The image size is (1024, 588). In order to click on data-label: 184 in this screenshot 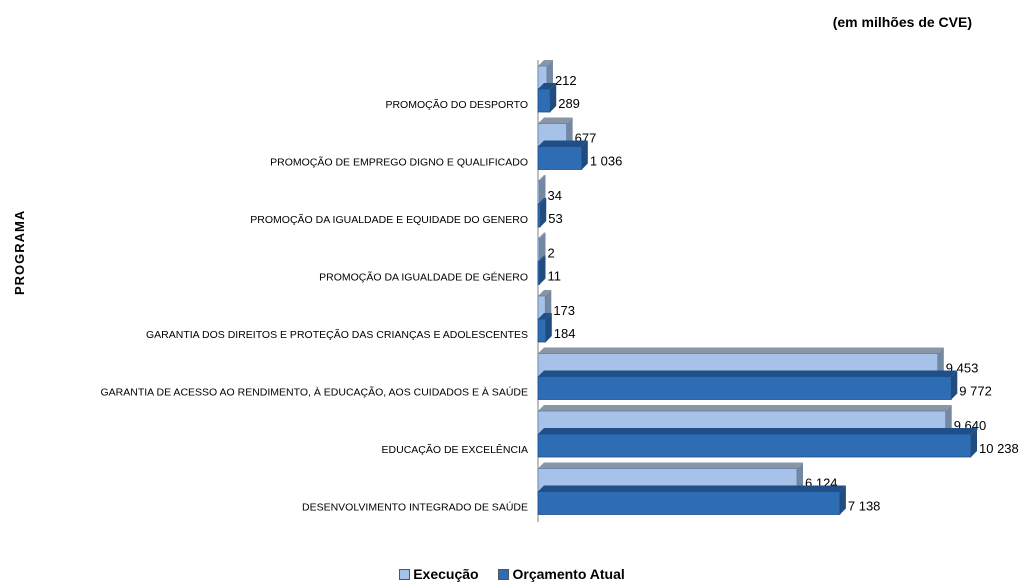, I will do `click(565, 333)`.